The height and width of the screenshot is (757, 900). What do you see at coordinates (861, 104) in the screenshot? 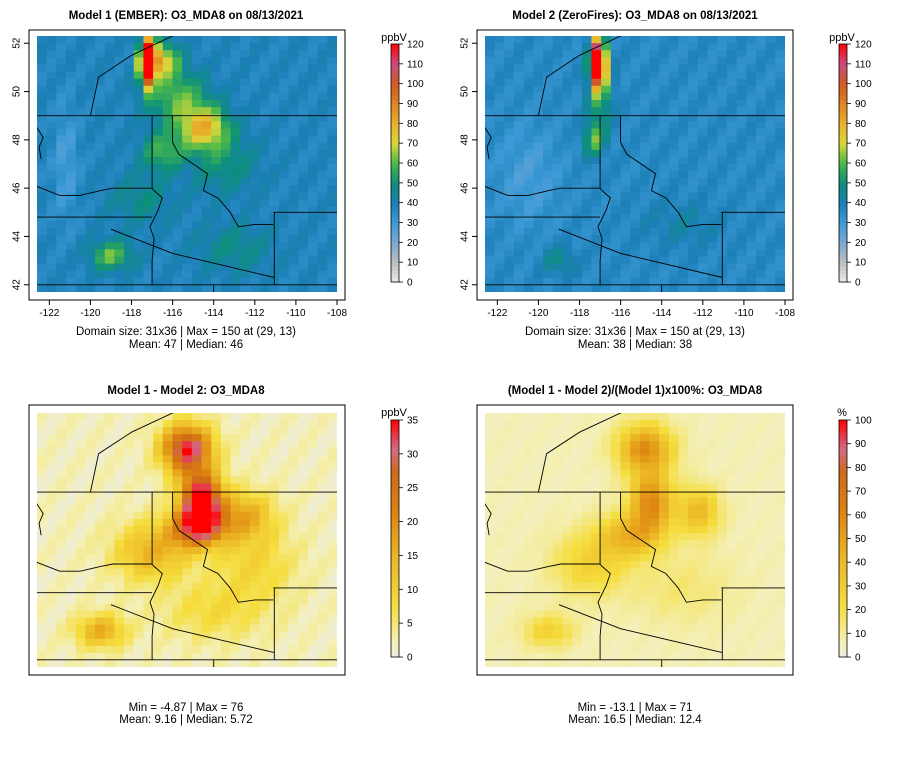
I see `colorbar-tick-label: 90` at bounding box center [861, 104].